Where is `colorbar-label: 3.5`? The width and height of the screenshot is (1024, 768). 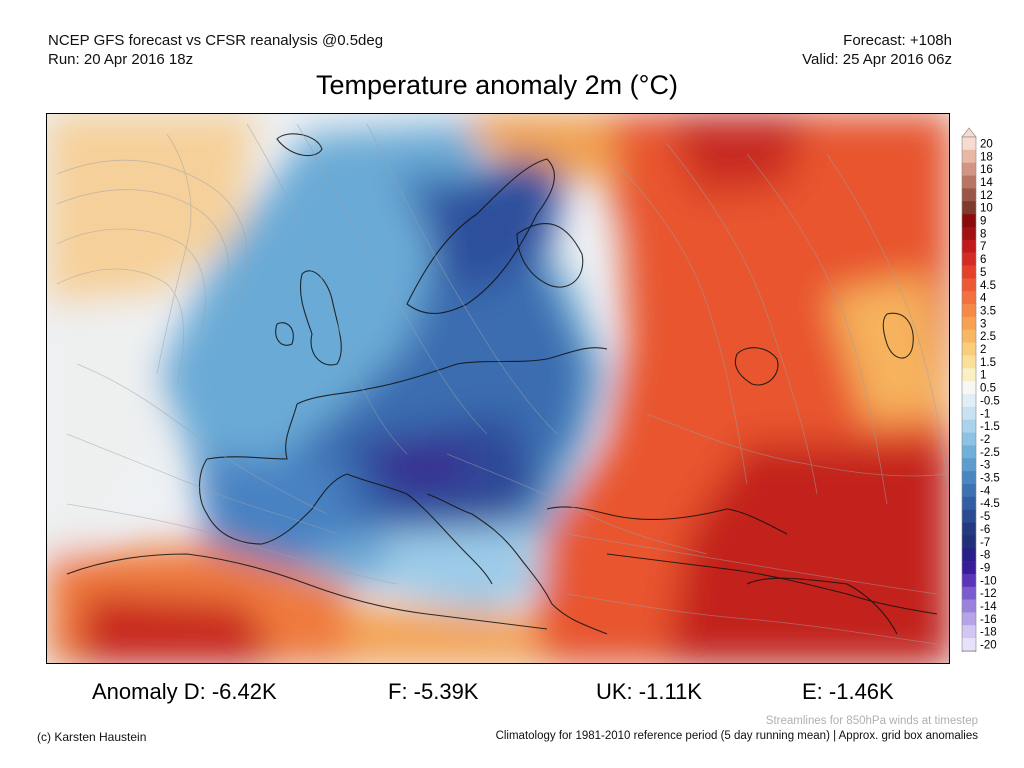
colorbar-label: 3.5 is located at coordinates (988, 311).